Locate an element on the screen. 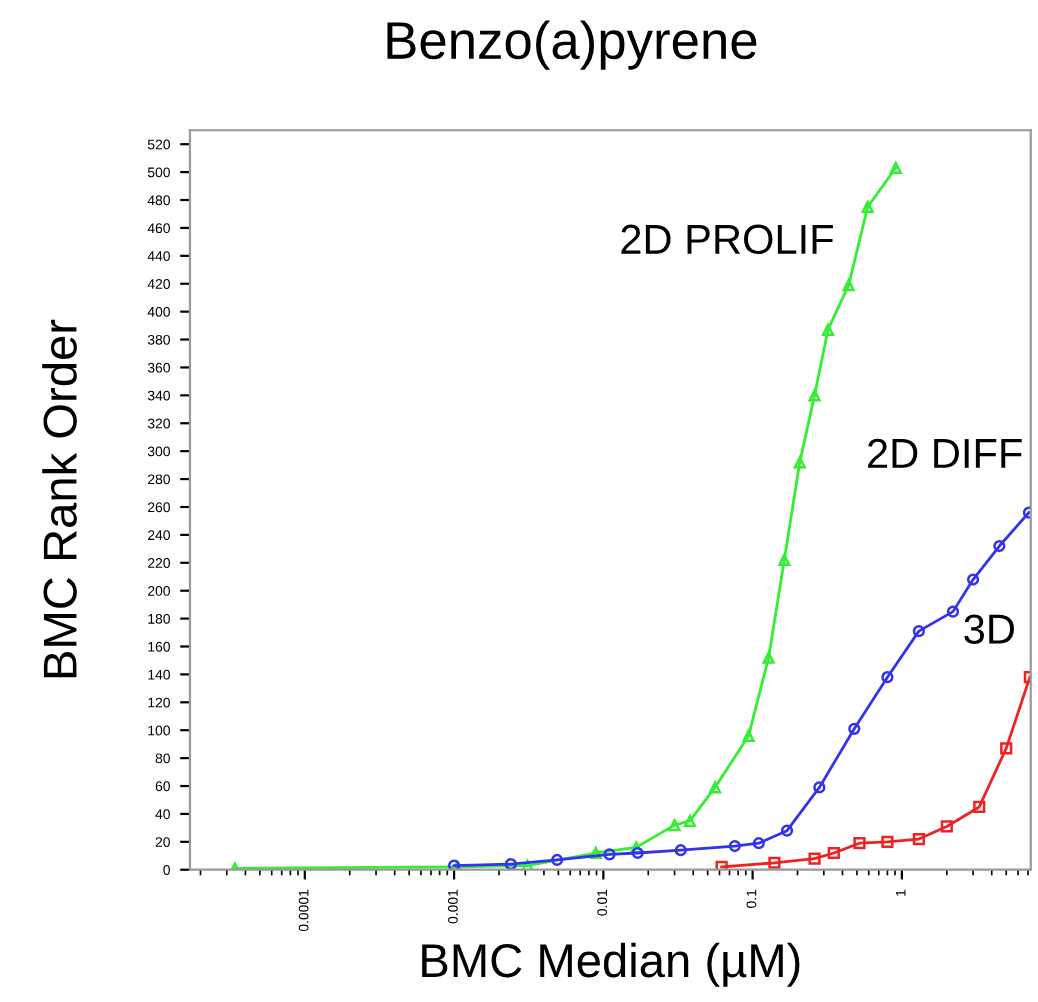  y-axis-title: BMC Rank Order is located at coordinates (59, 498).